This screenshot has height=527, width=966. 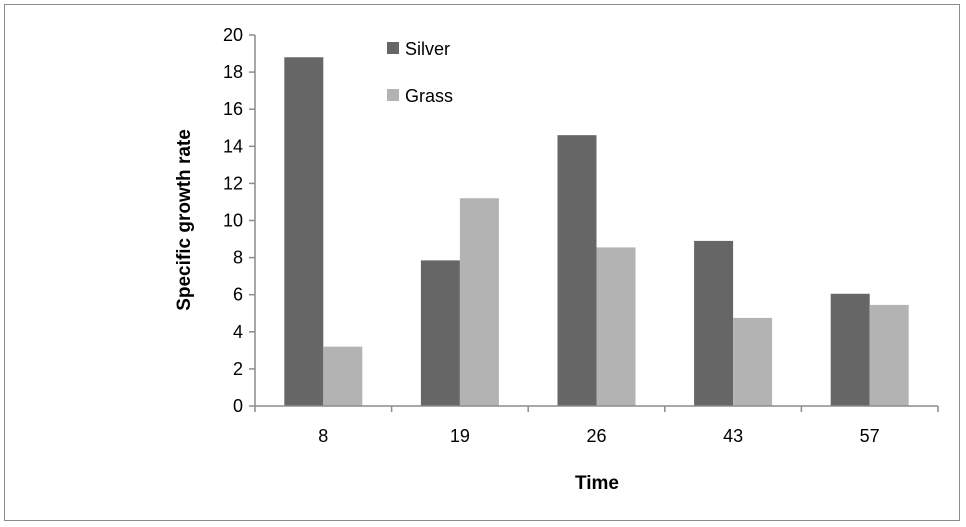 I want to click on legend-swatch-silver, so click(x=393, y=48).